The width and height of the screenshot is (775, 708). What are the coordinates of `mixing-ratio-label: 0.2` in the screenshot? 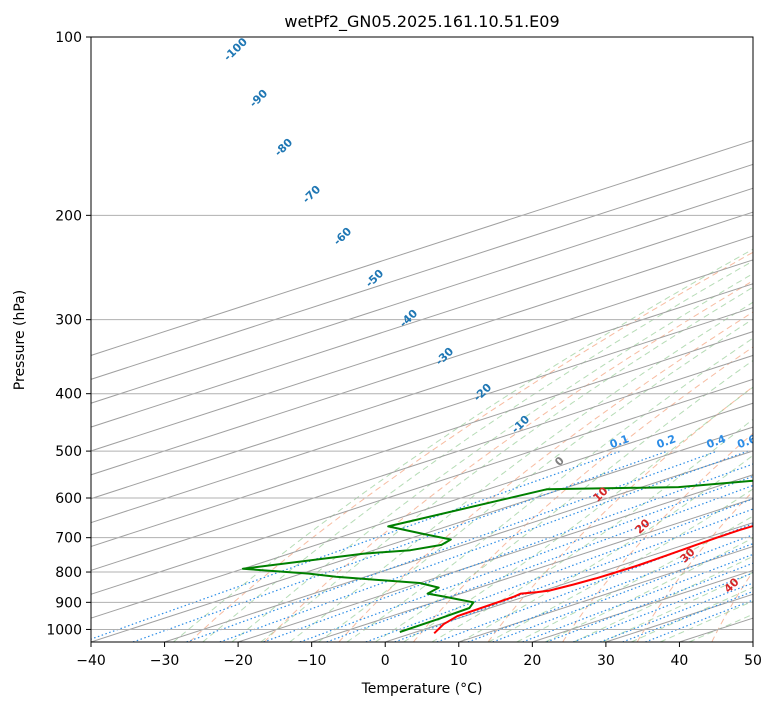 It's located at (666, 441).